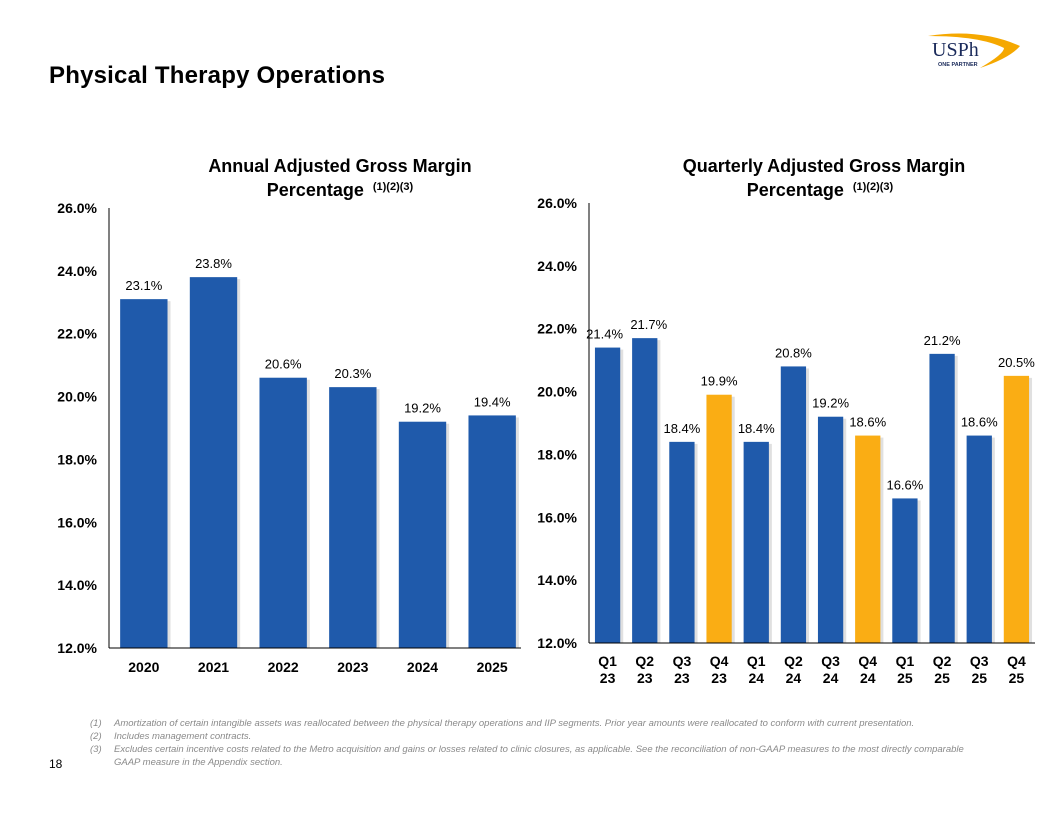  I want to click on quarterly-y-tick-label: 22.0%, so click(557, 329).